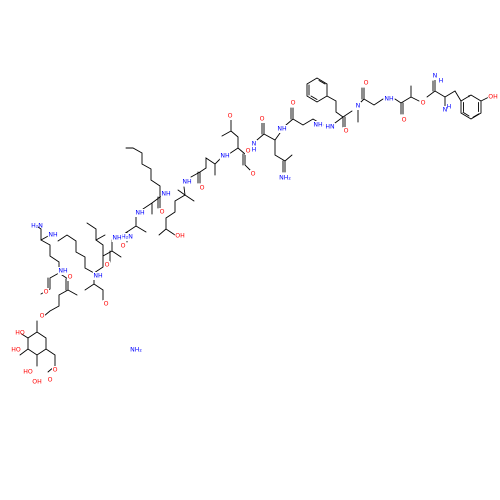 This screenshot has width=500, height=500. I want to click on atom-label-a18: O, so click(248, 151).